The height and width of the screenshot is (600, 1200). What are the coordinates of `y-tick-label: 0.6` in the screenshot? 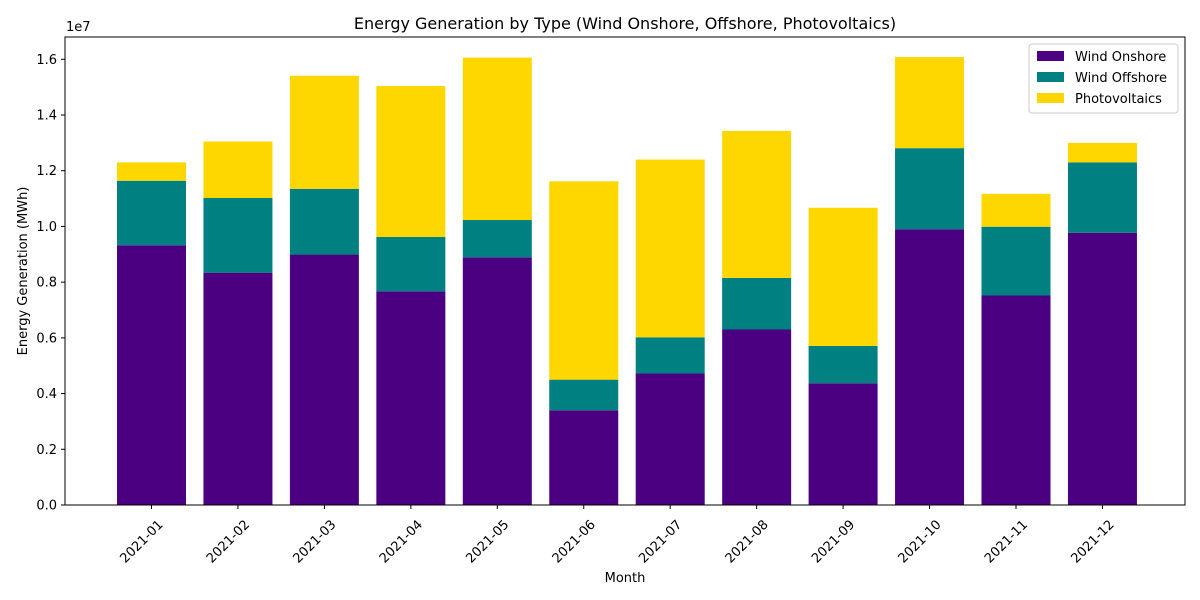 It's located at (46, 338).